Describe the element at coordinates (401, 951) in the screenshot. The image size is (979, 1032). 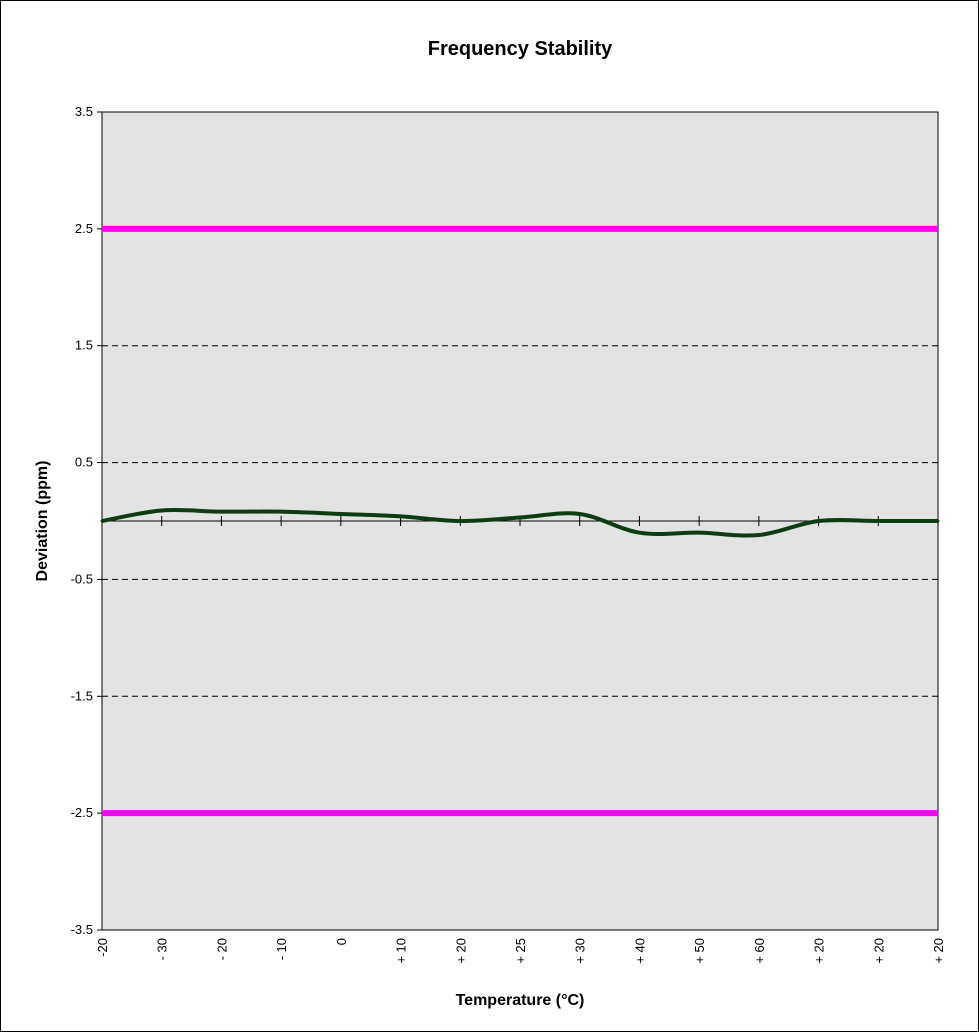
I see `x-tick-label: + 10` at that location.